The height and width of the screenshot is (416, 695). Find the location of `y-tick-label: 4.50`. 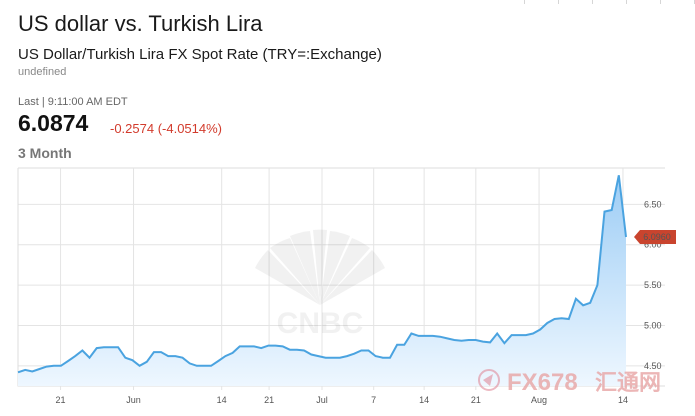

y-tick-label: 4.50 is located at coordinates (653, 366).